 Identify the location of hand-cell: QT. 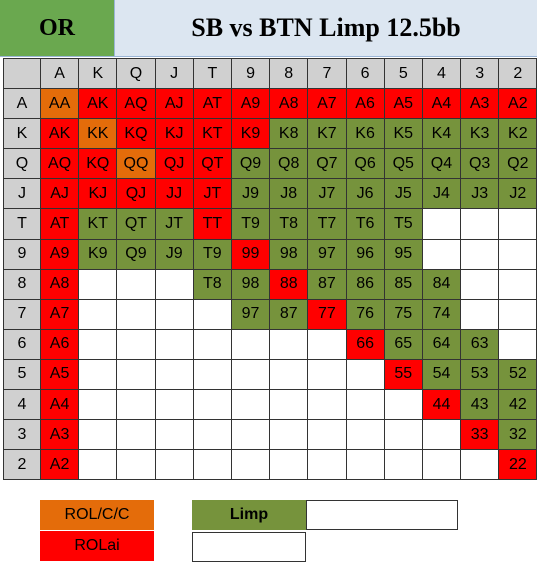
(136, 224).